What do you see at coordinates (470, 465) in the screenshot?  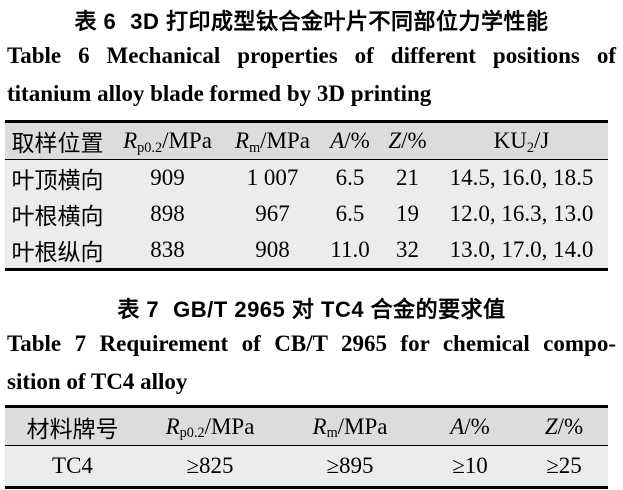 I see `cell-a: ≥10` at bounding box center [470, 465].